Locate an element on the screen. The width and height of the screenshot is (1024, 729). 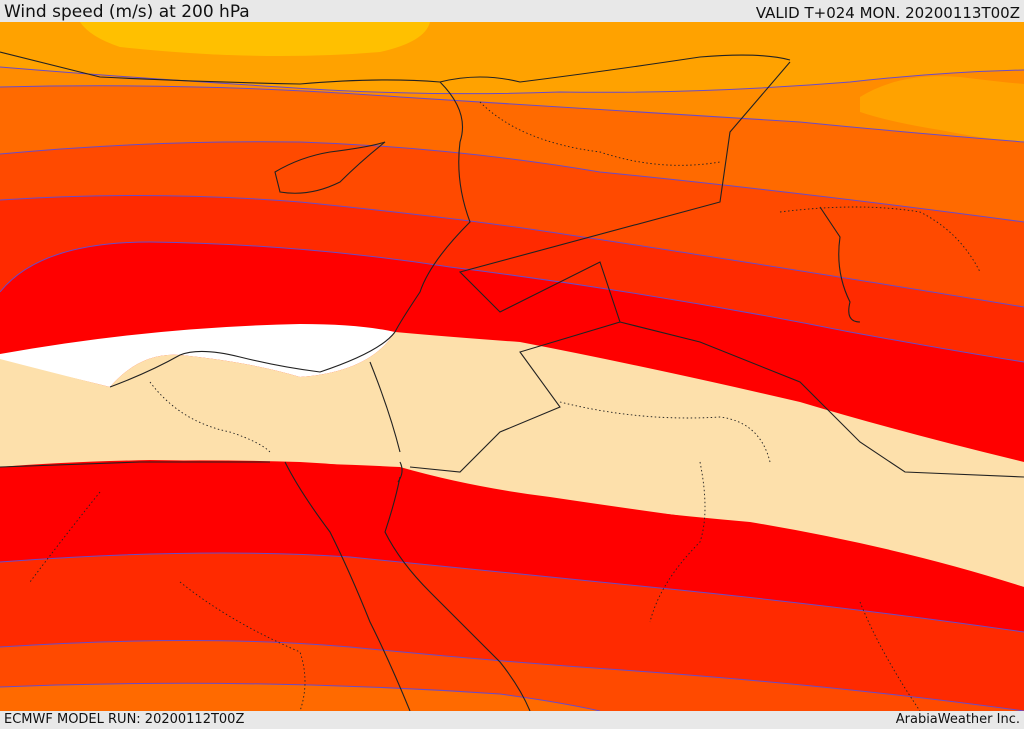
credit: ArabiaWeather Inc. is located at coordinates (957, 719).